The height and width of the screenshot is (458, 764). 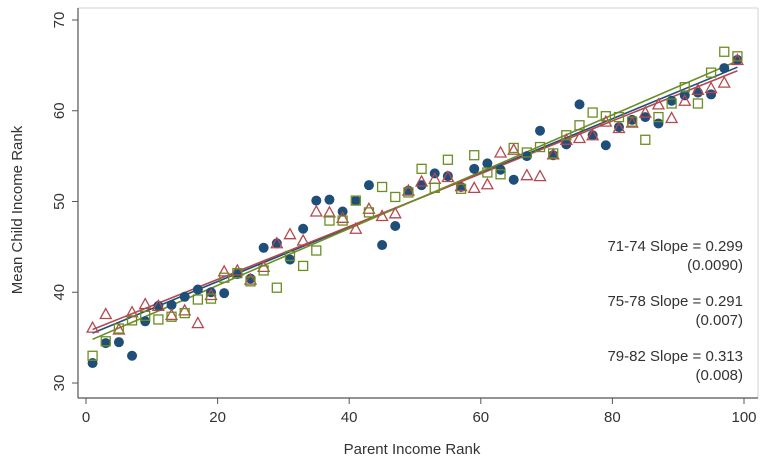 I want to click on y-tick-label: 60, so click(x=59, y=110).